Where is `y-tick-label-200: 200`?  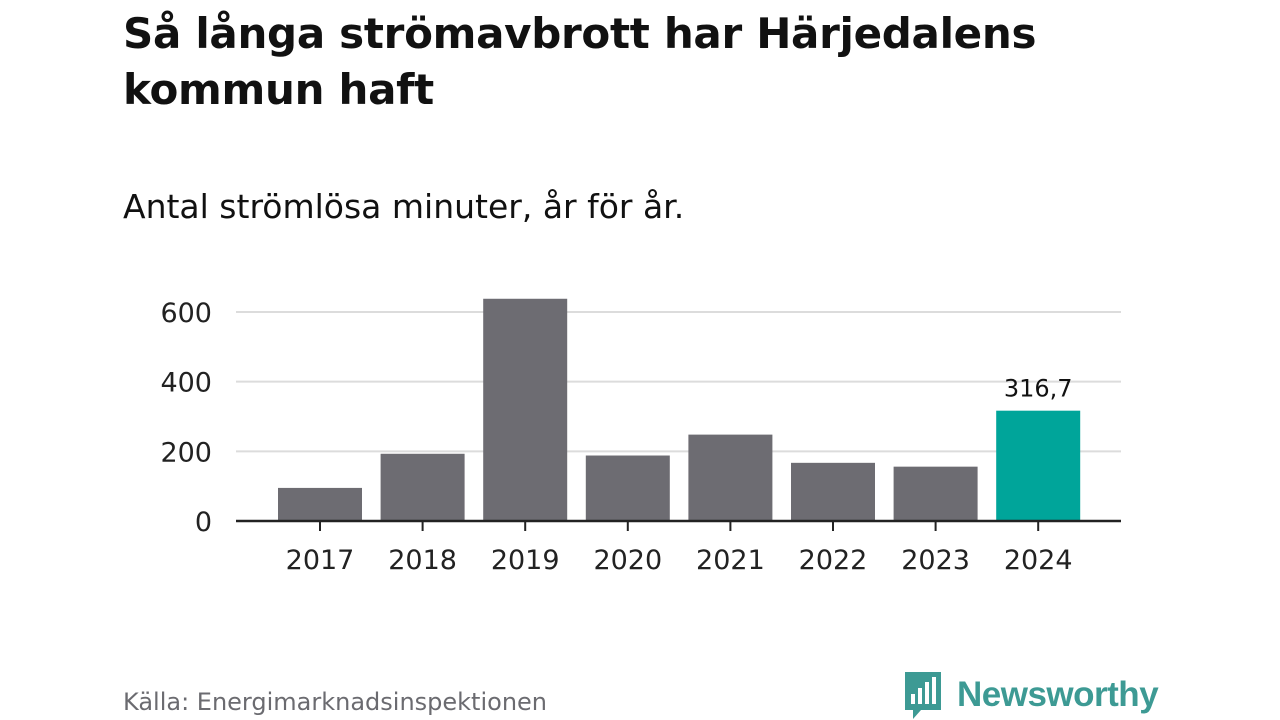
y-tick-label-200: 200 is located at coordinates (186, 452).